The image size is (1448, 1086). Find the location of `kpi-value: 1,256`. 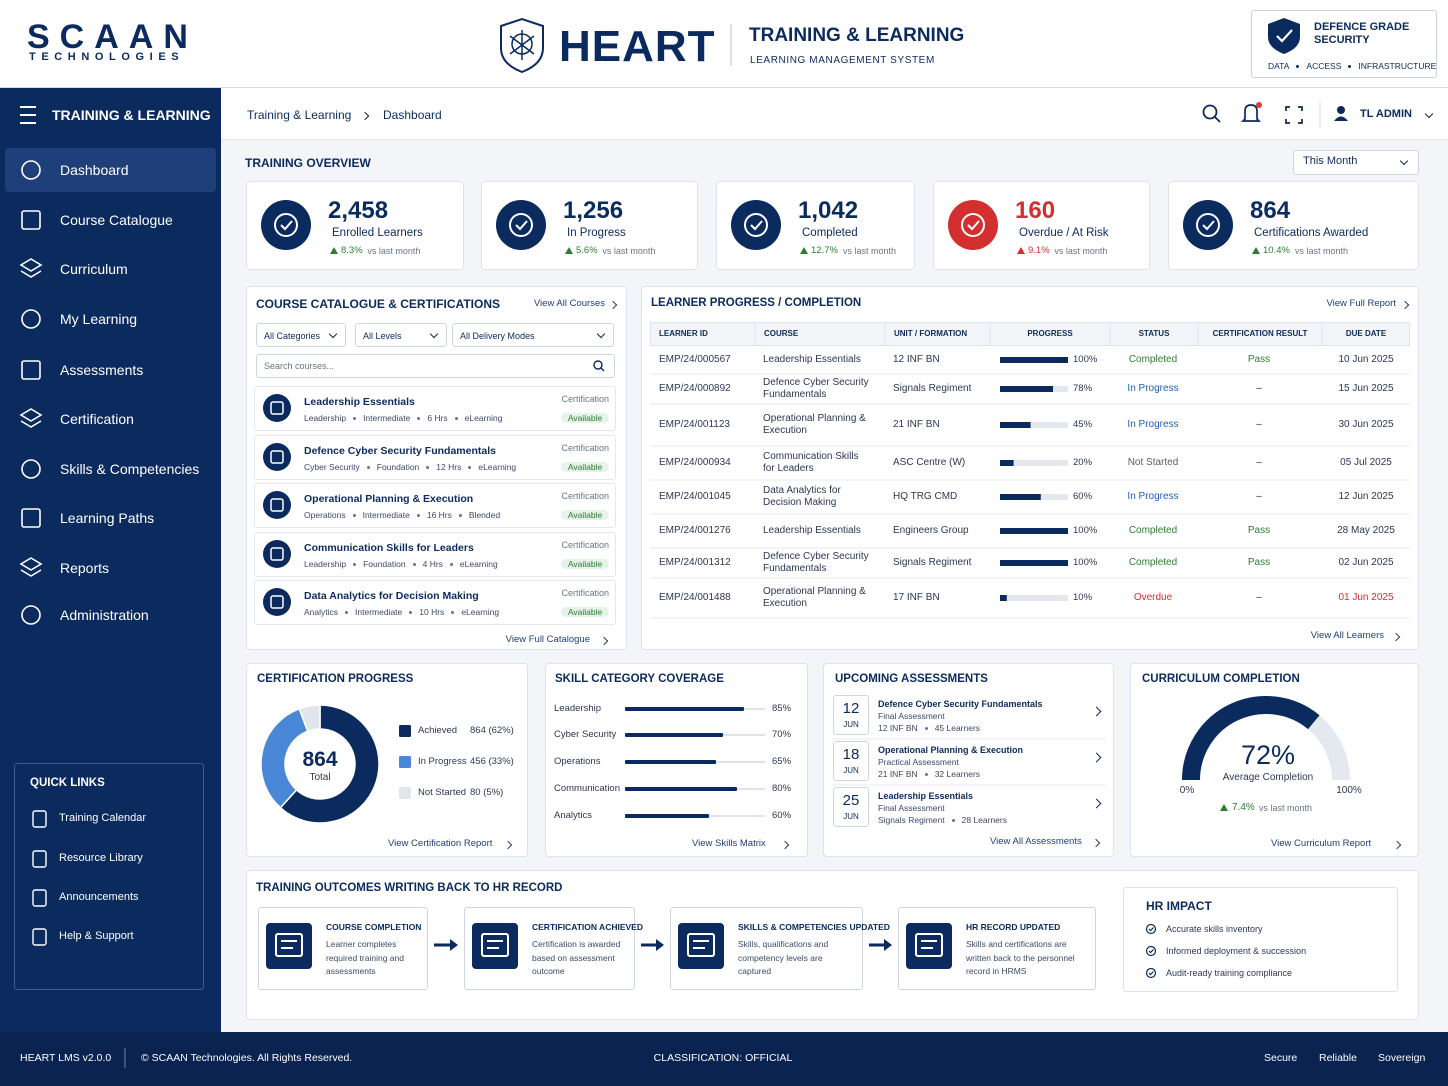

kpi-value: 1,256 is located at coordinates (593, 210).